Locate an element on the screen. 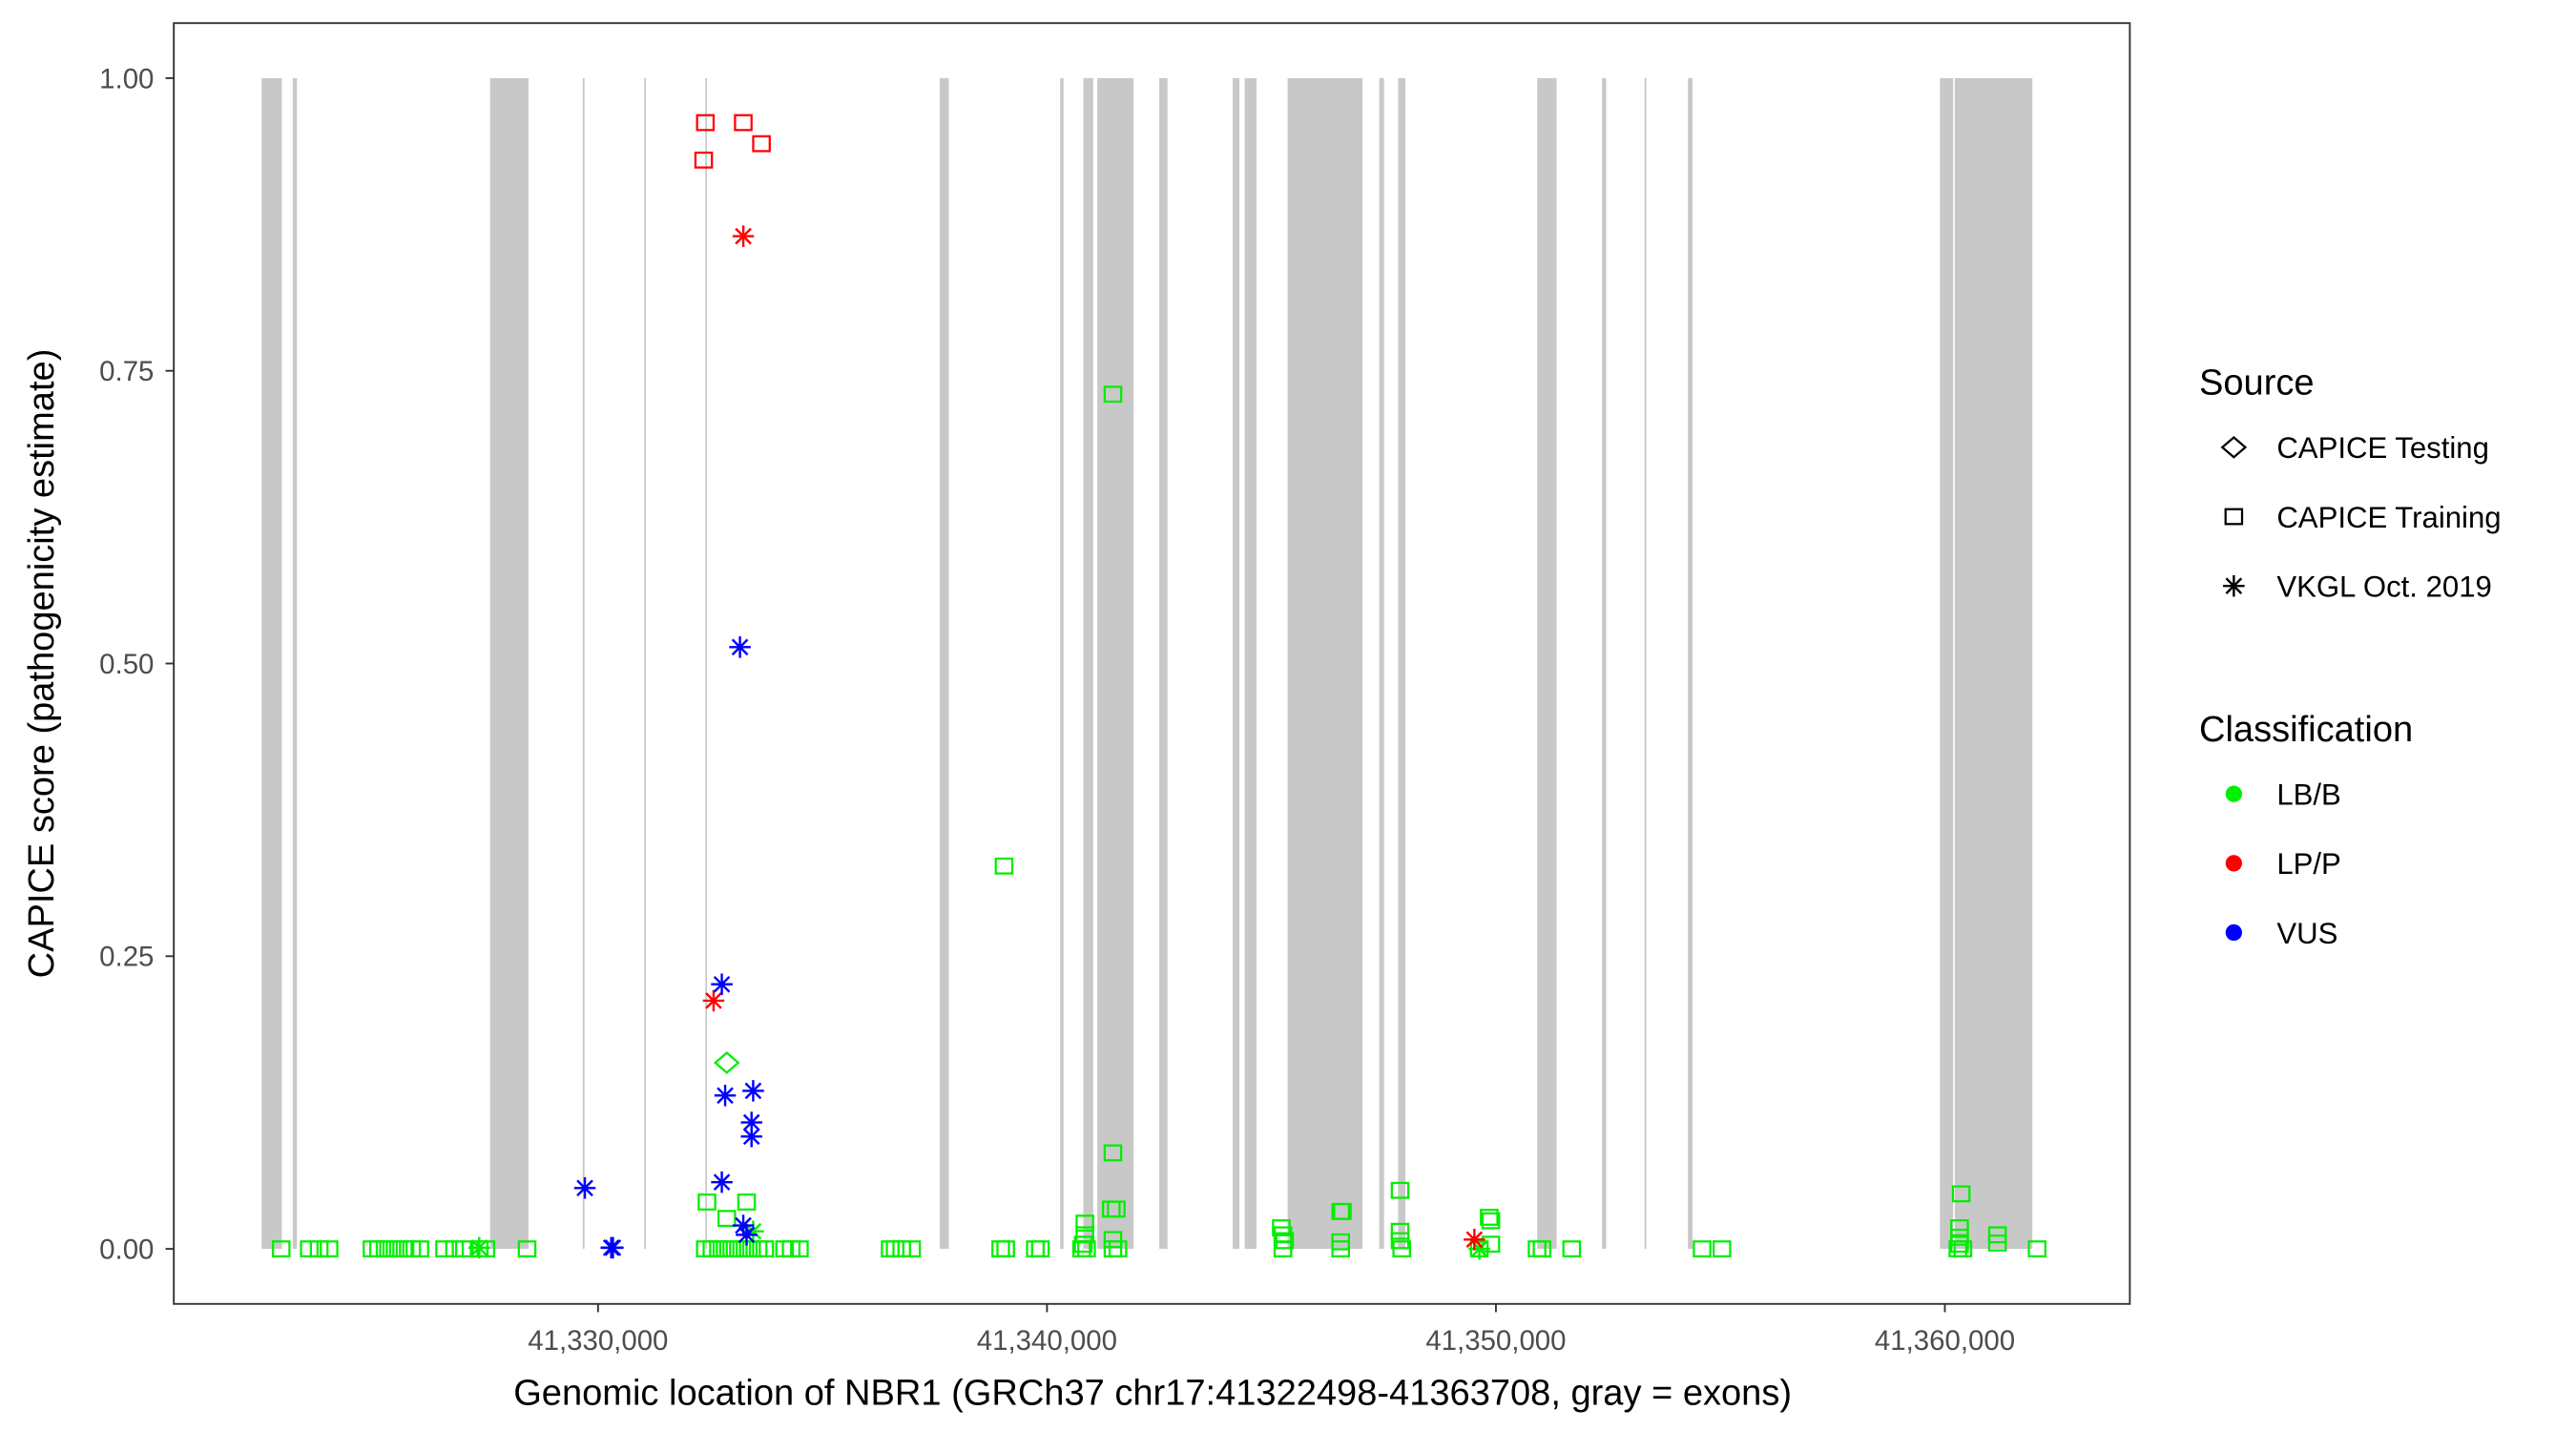 The image size is (2576, 1431). legend-class-title: Classification is located at coordinates (2306, 730).